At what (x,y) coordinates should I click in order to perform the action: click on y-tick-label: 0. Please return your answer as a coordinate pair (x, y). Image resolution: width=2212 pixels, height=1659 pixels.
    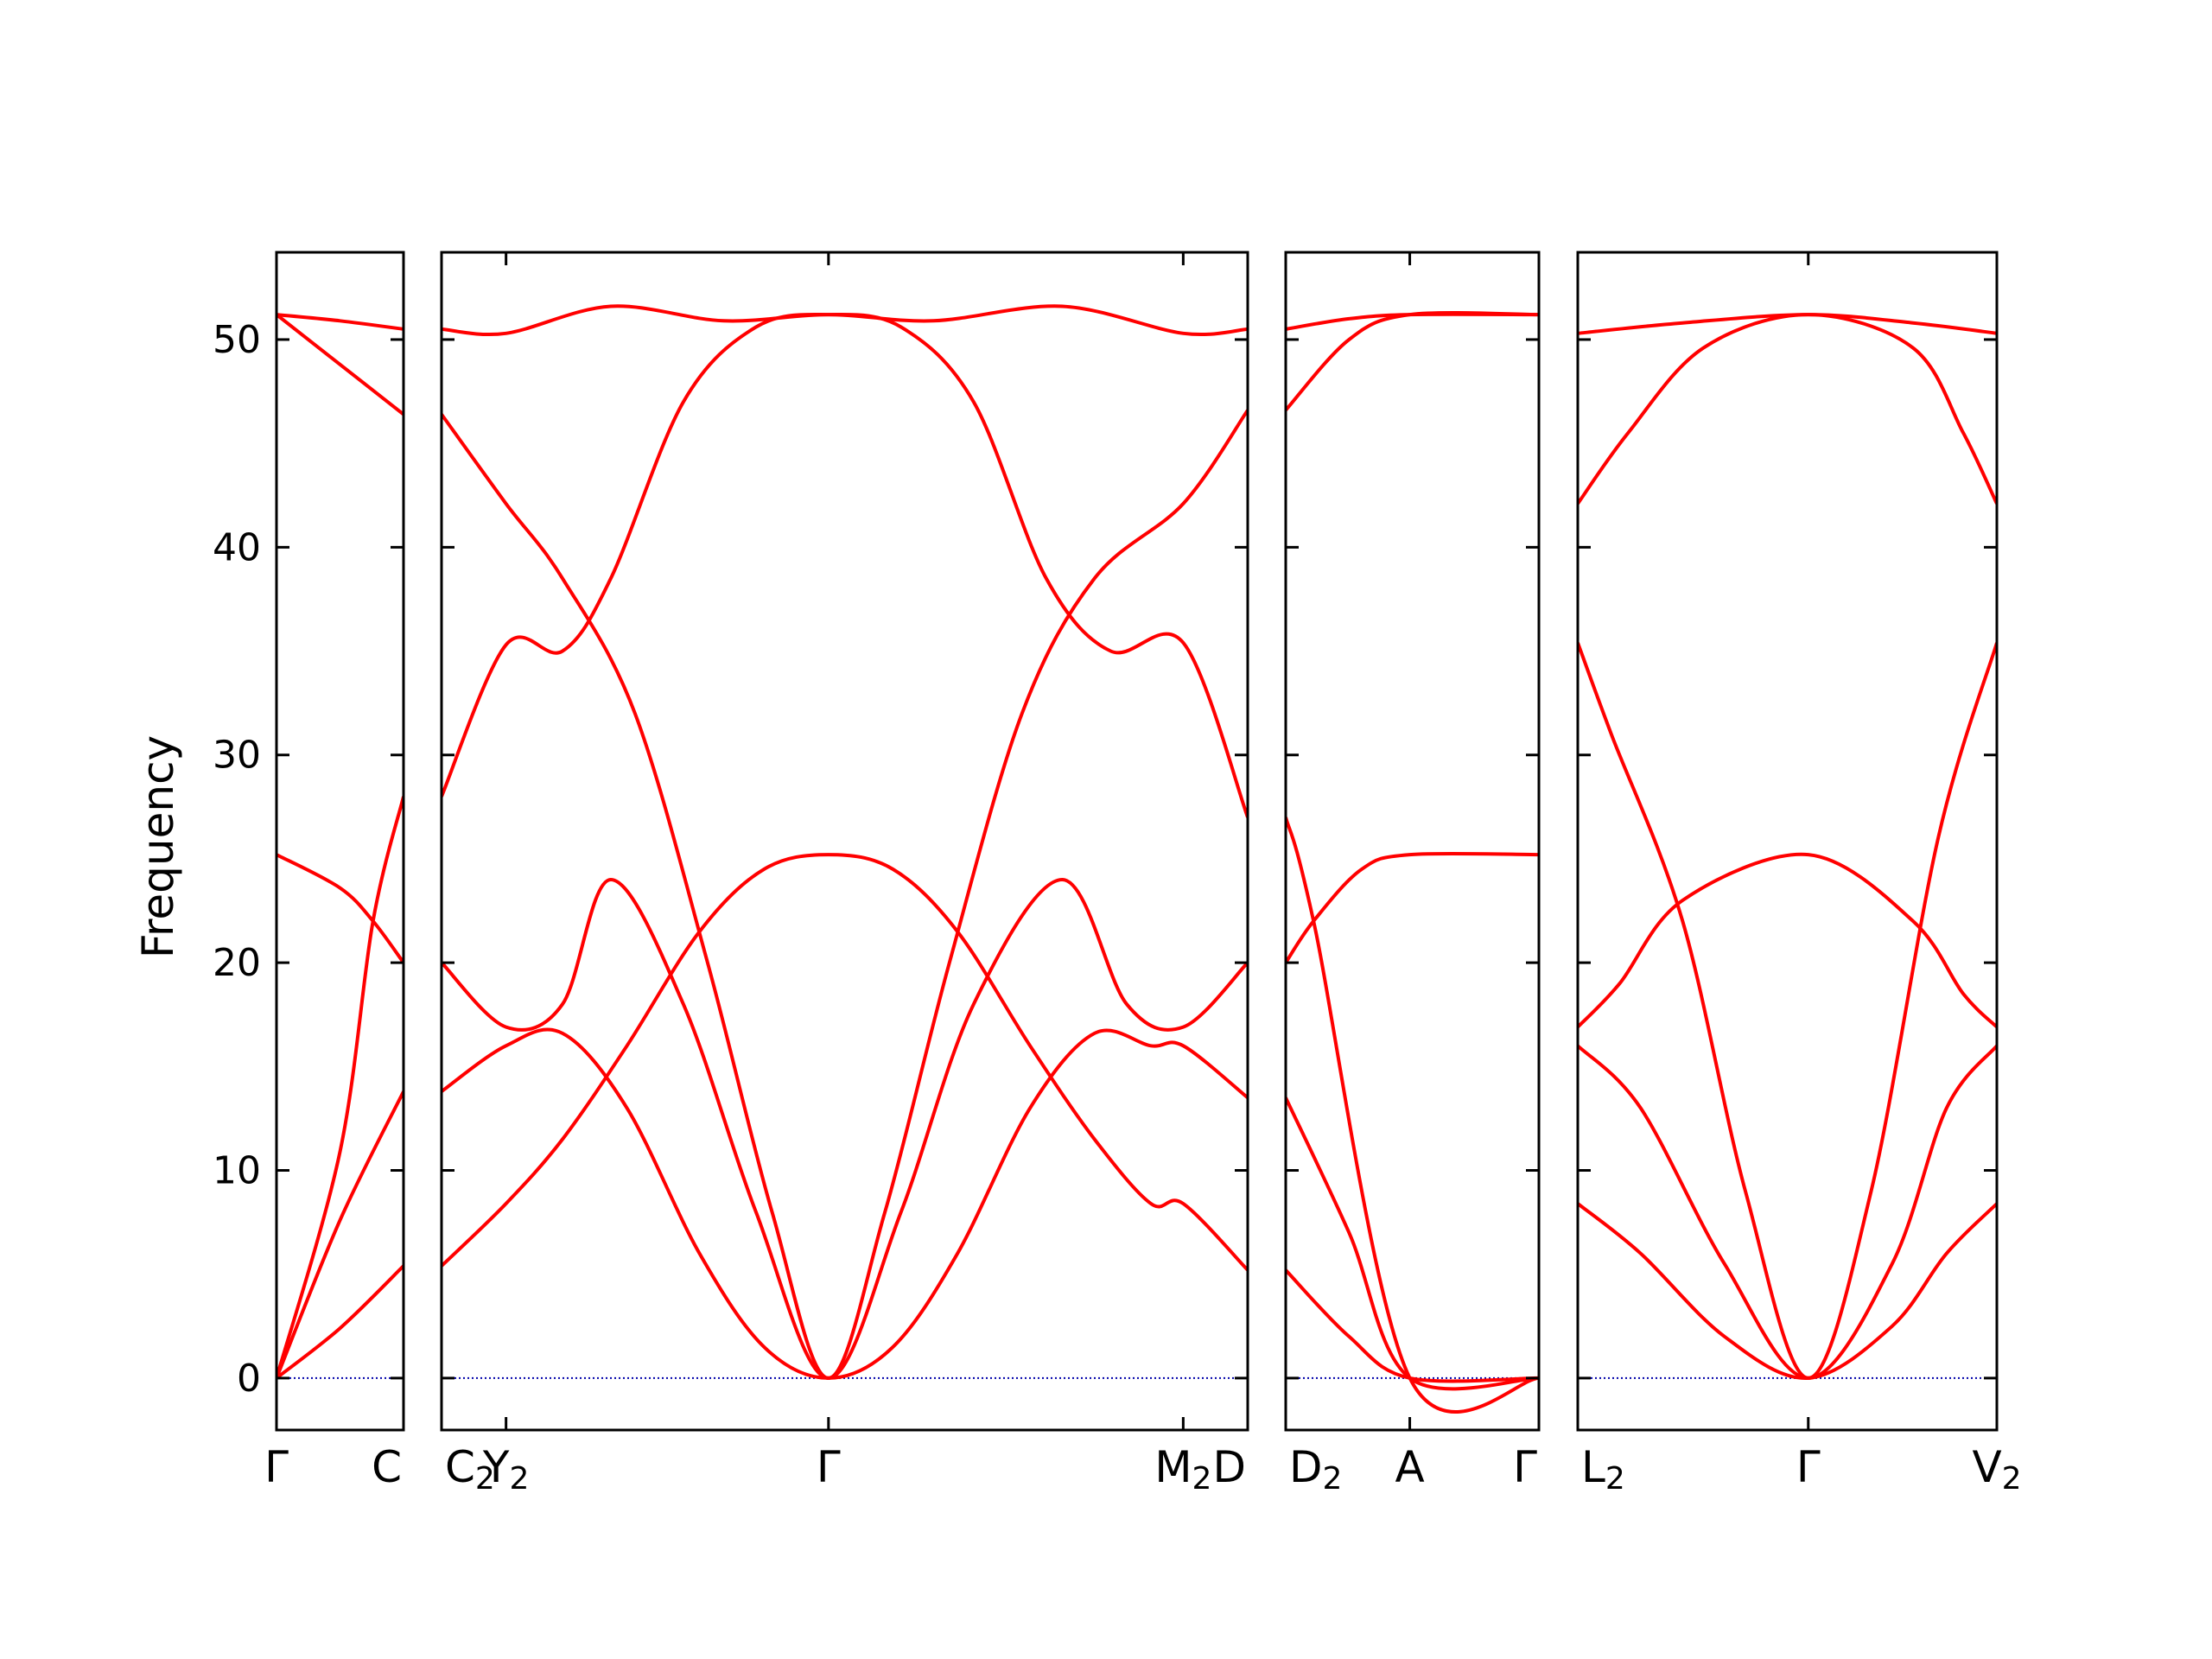
    Looking at the image, I should click on (249, 1379).